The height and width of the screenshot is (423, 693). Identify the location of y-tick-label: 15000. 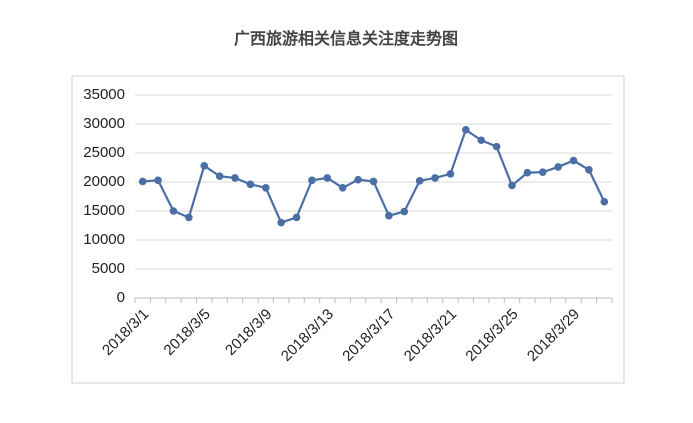
(104, 210).